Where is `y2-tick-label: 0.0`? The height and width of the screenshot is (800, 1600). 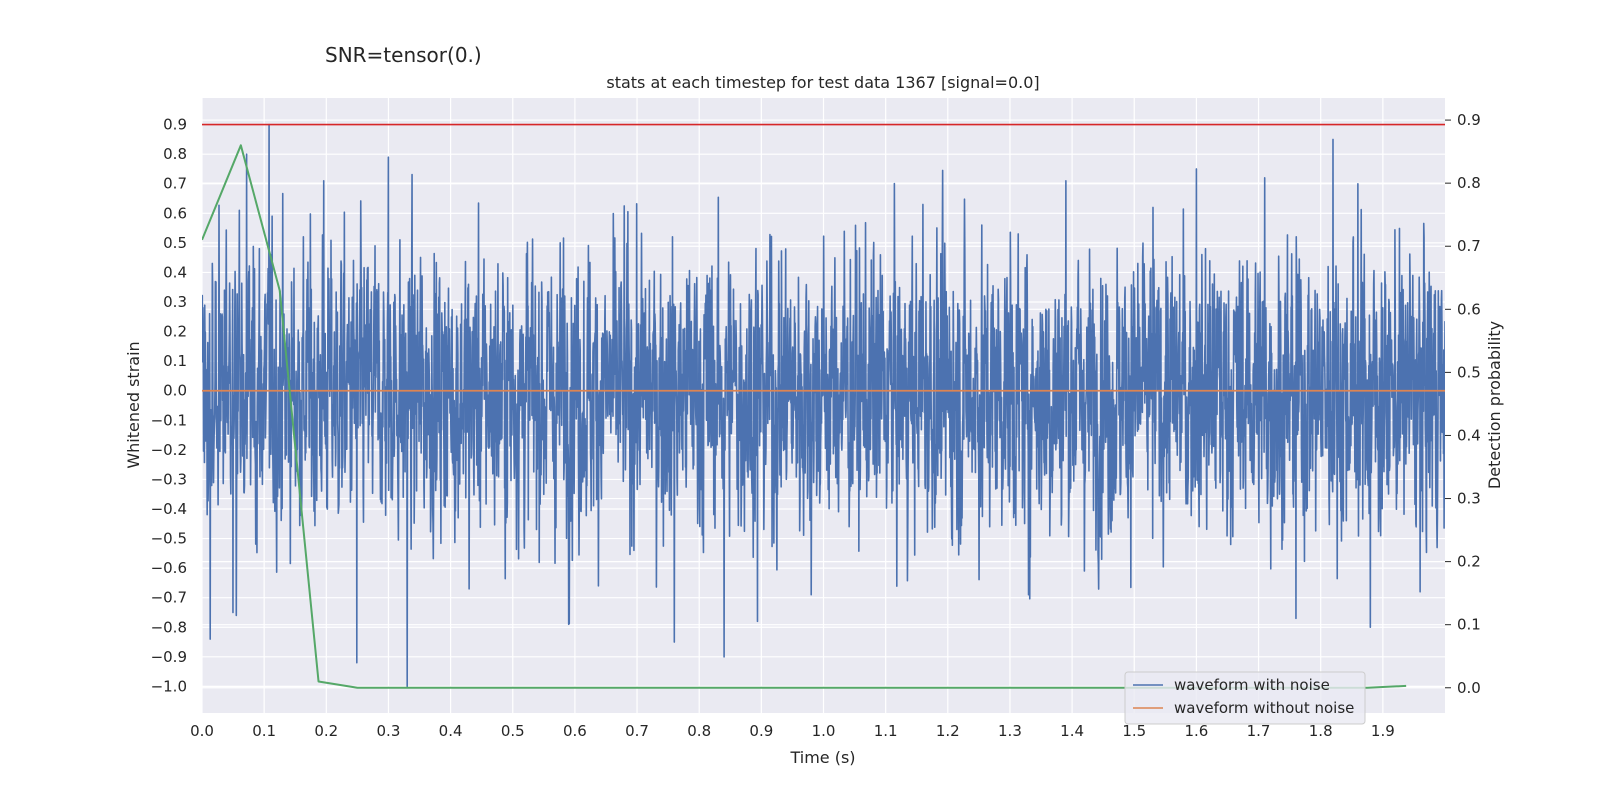
y2-tick-label: 0.0 is located at coordinates (1469, 688).